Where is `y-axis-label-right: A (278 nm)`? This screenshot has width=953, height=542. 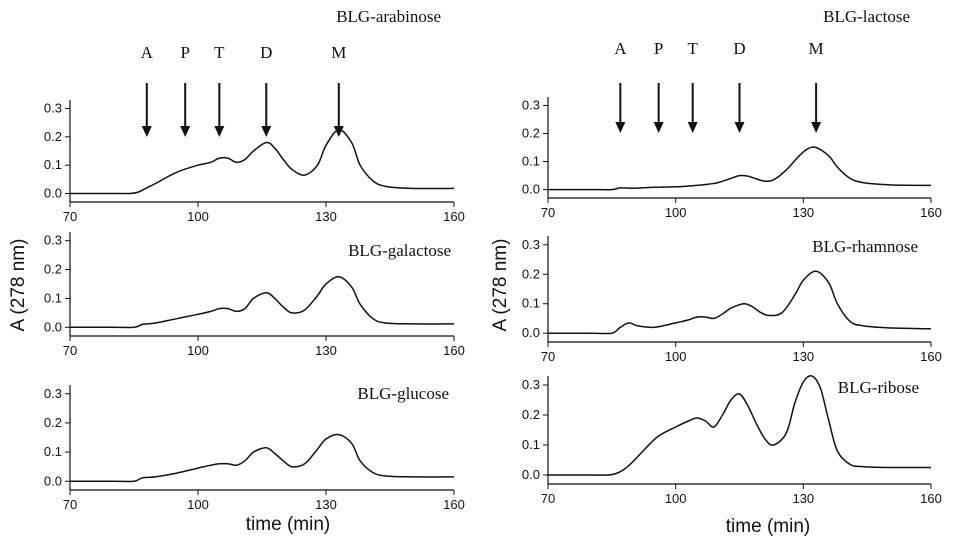
y-axis-label-right: A (278 nm) is located at coordinates (500, 285).